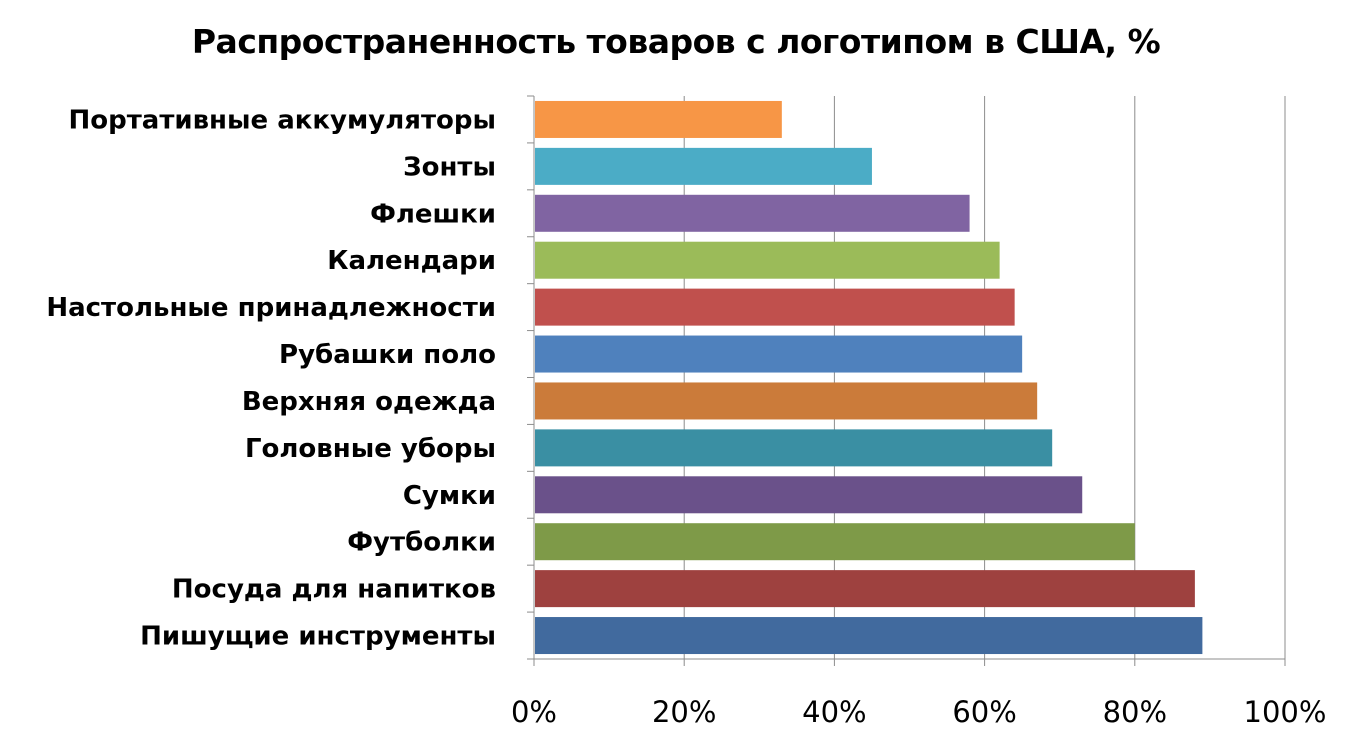  I want to click on x-tick-label: 40%, so click(834, 712).